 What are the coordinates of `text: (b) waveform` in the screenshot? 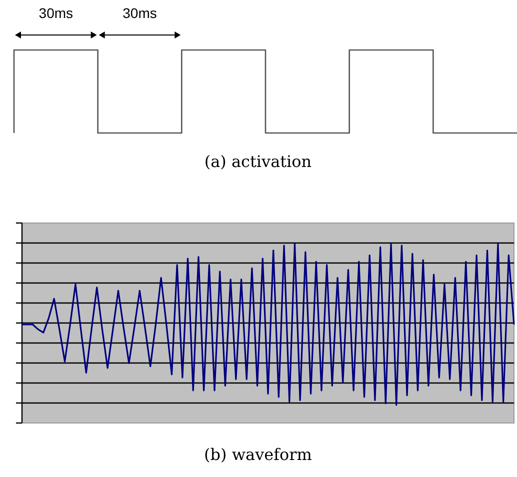 It's located at (258, 454).